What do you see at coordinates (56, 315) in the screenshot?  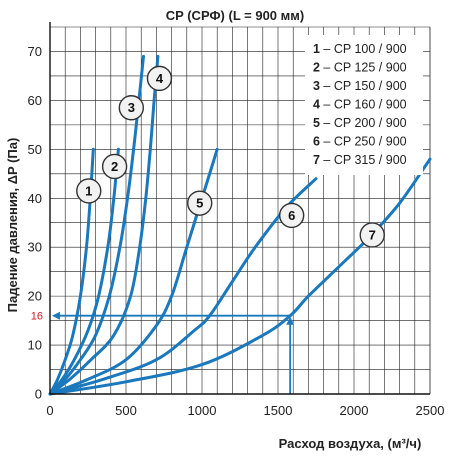 I see `reference-arrow-left` at bounding box center [56, 315].